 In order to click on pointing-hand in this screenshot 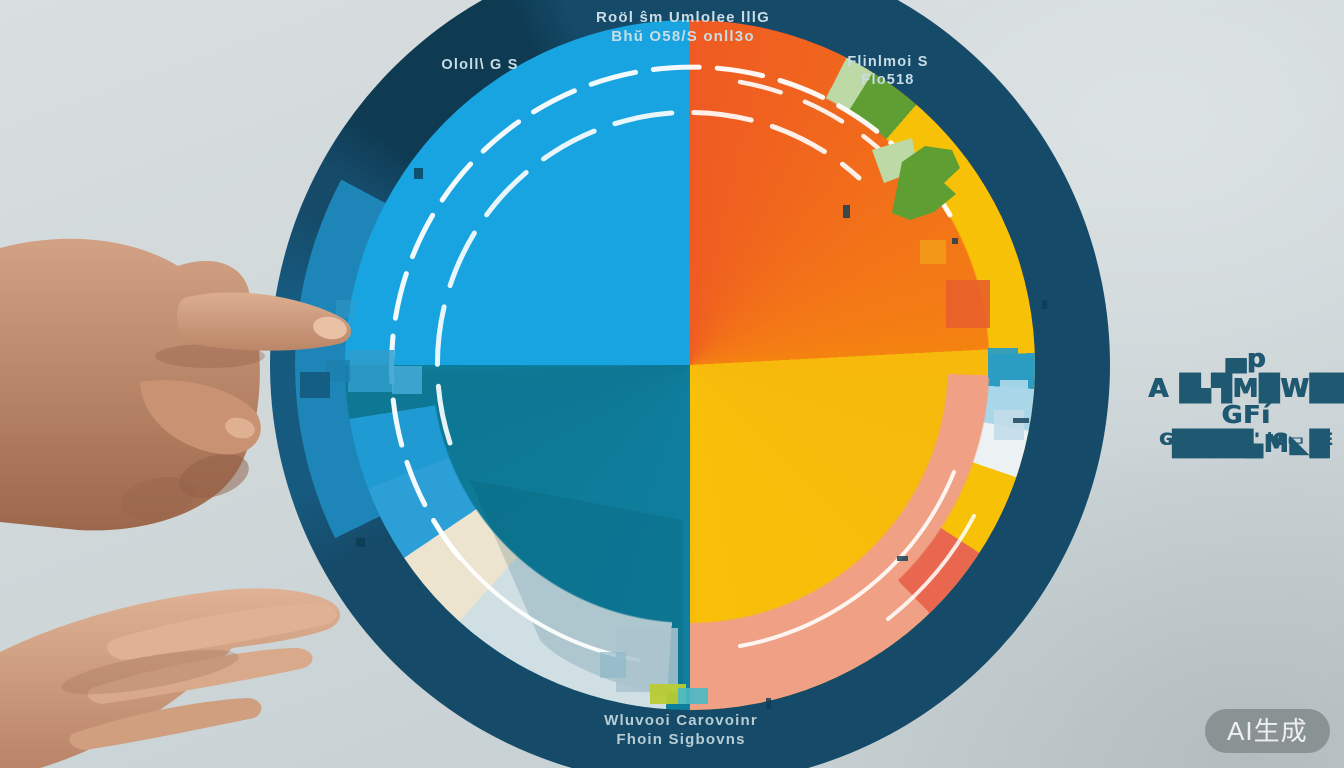, I will do `click(175, 384)`.